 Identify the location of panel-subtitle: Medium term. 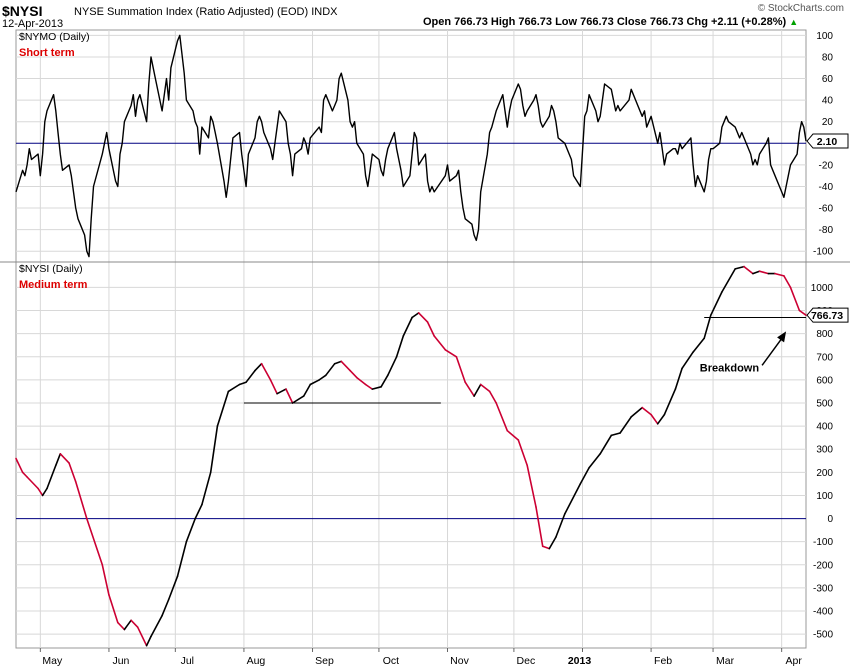
(53, 285).